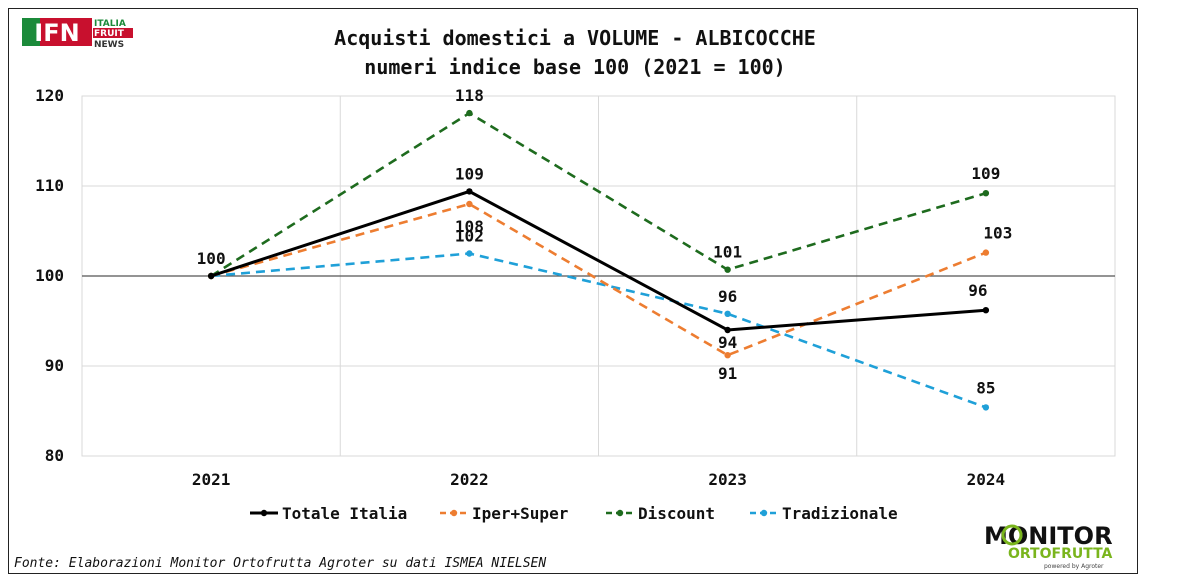 This screenshot has height=584, width=1200. What do you see at coordinates (727, 479) in the screenshot?
I see `x-tick-label: 2023` at bounding box center [727, 479].